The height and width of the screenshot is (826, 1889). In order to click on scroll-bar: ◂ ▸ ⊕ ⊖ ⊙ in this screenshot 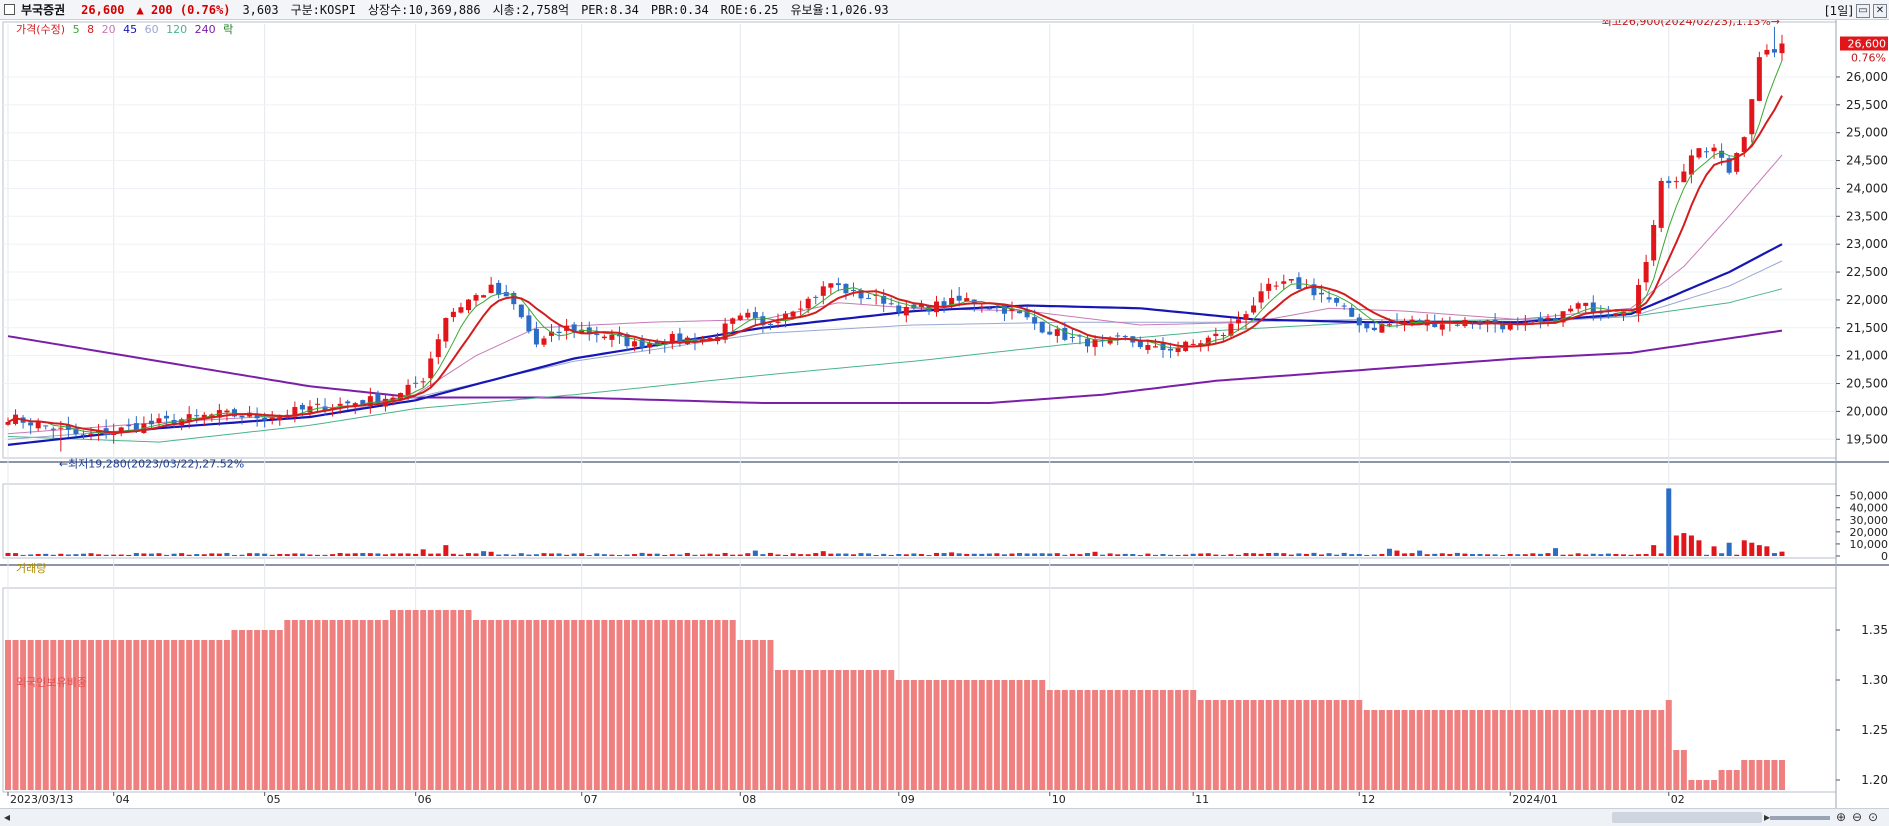, I will do `click(944, 817)`.